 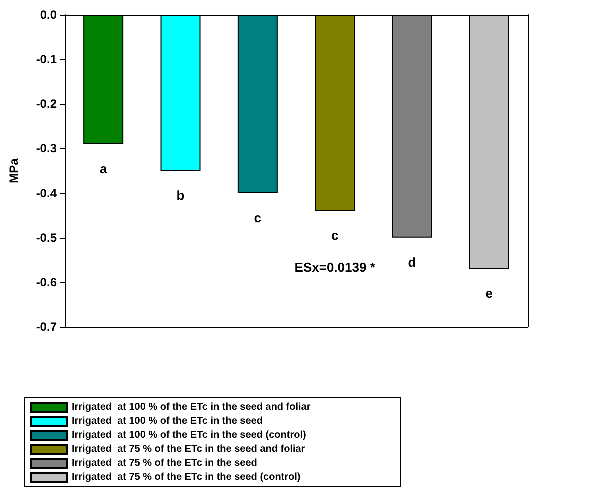 I want to click on legend-label: Irrigated at 100 % of the ETc in the seed, so click(x=167, y=421).